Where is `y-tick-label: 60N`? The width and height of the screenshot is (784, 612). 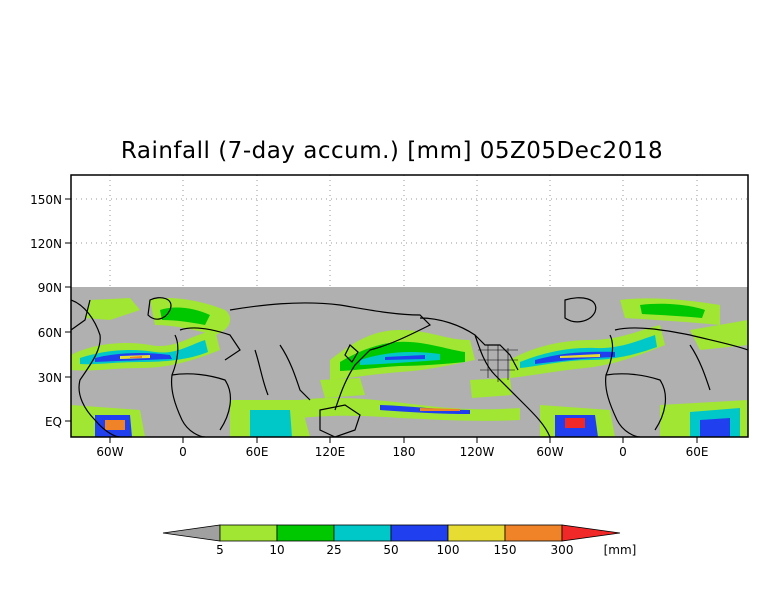
y-tick-label: 60N is located at coordinates (50, 333).